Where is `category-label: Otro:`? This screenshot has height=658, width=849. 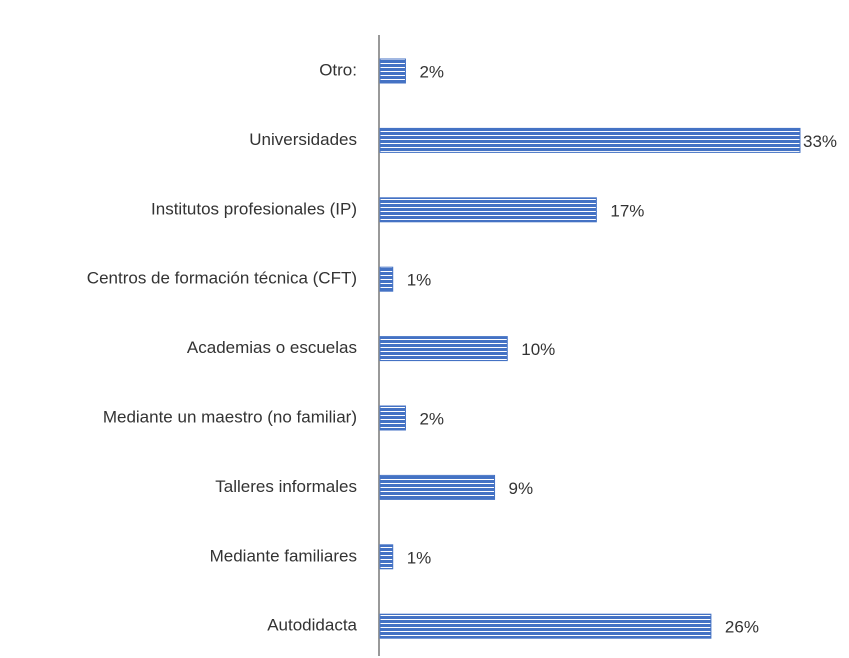 category-label: Otro: is located at coordinates (338, 69).